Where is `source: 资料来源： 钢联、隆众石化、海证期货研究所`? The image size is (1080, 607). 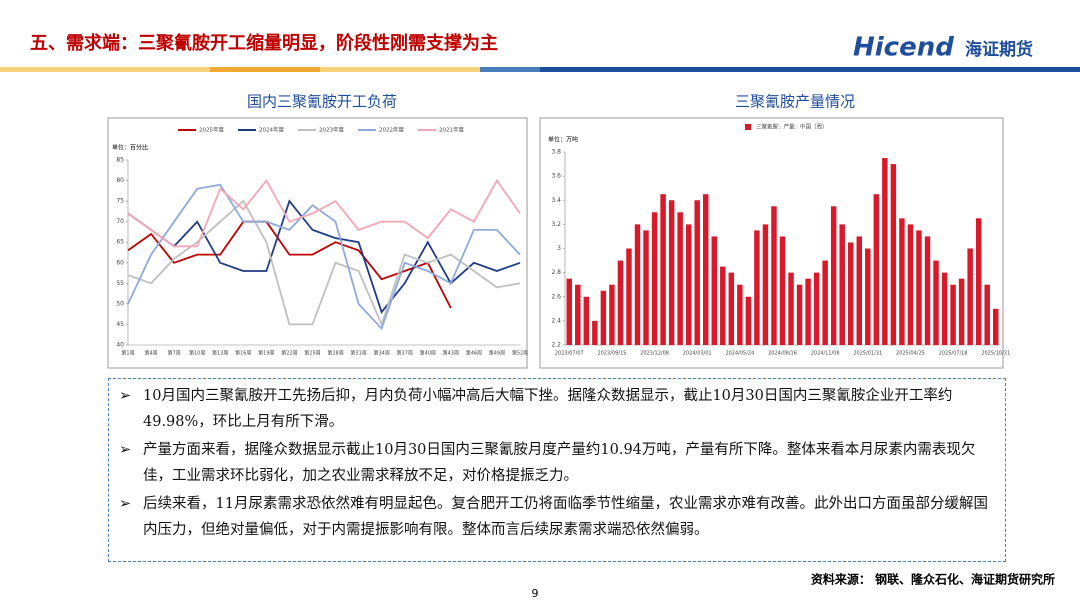
source: 资料来源： 钢联、隆众石化、海证期货研究所 is located at coordinates (933, 579).